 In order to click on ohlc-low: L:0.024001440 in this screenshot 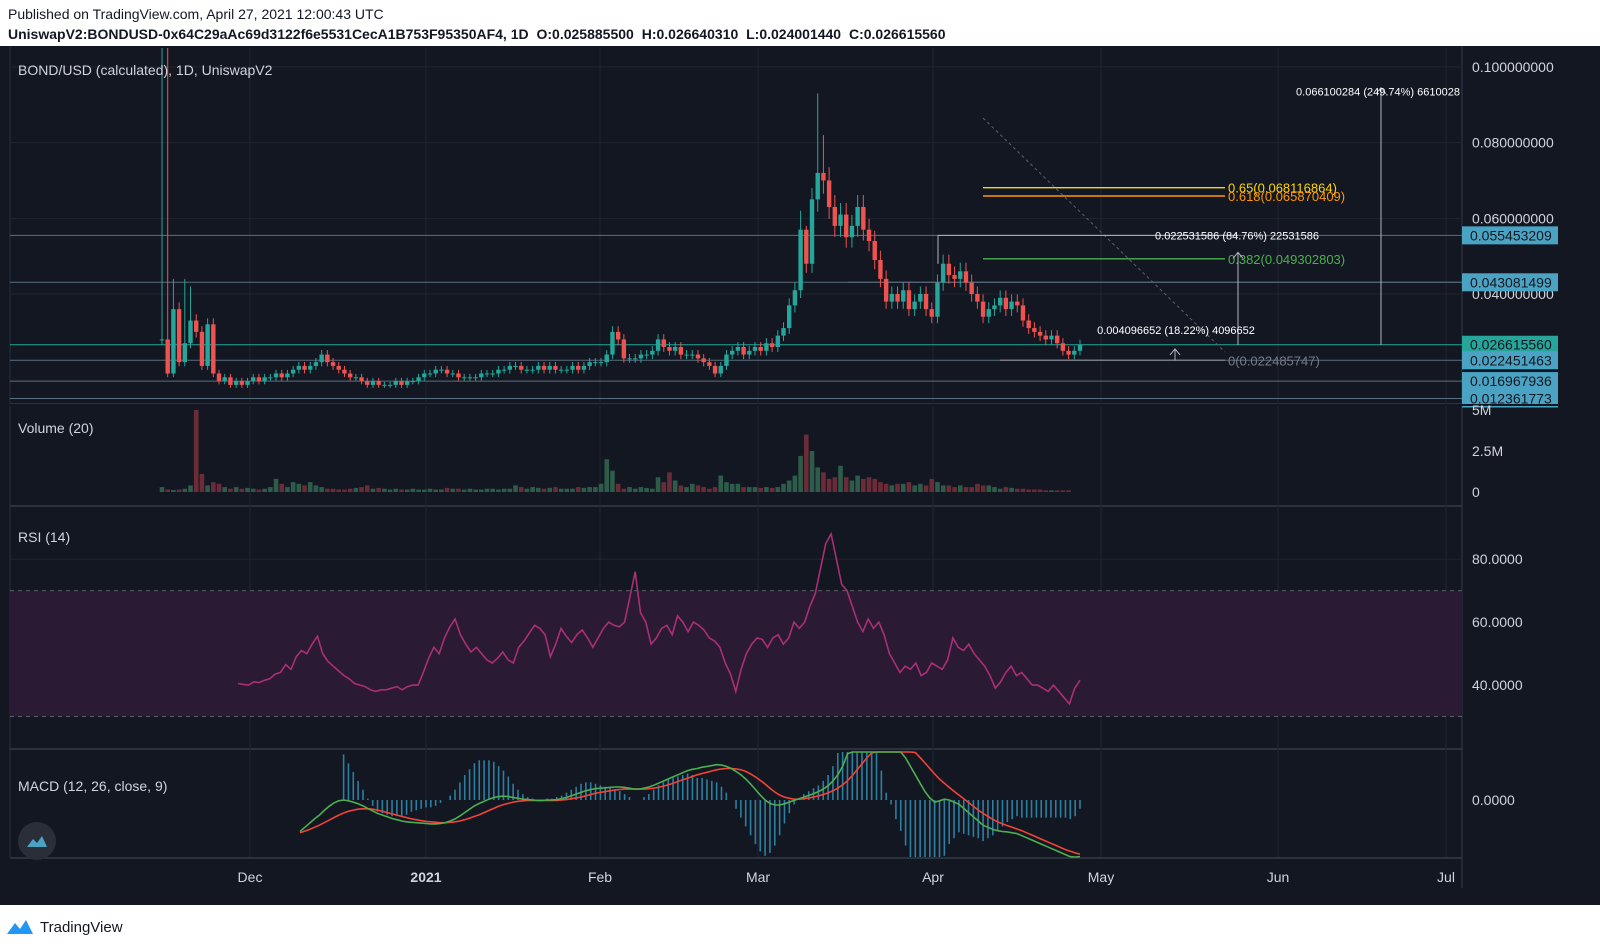, I will do `click(794, 34)`.